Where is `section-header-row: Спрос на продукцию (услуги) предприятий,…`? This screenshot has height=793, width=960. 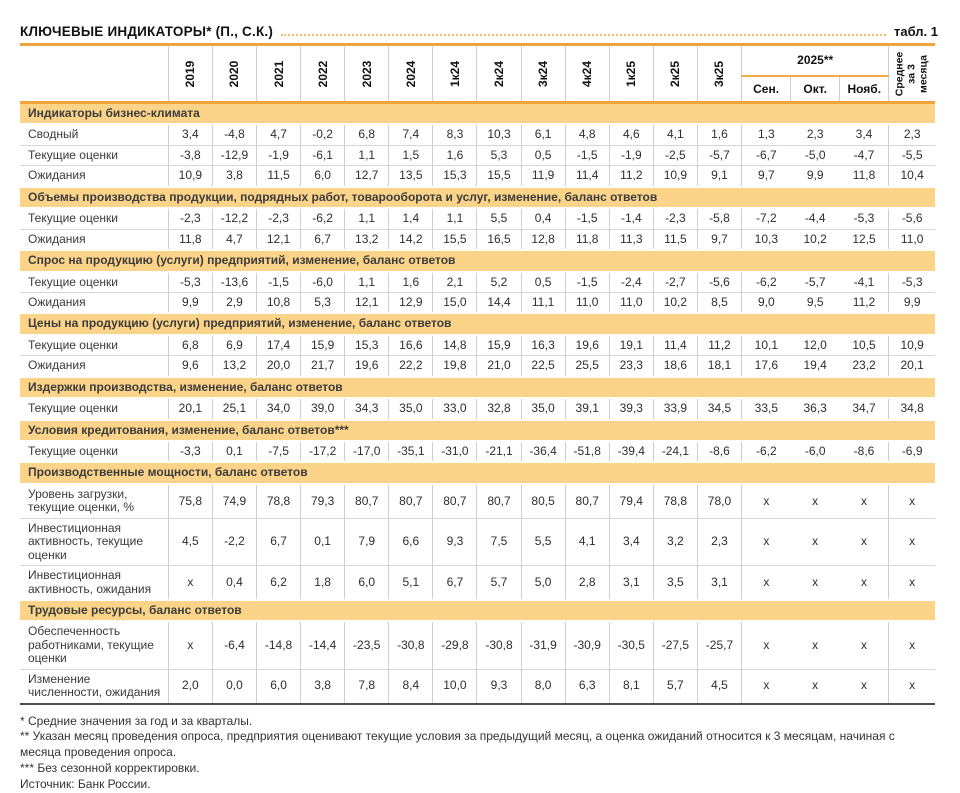 section-header-row: Спрос на продукцию (услуги) предприятий,… is located at coordinates (477, 261).